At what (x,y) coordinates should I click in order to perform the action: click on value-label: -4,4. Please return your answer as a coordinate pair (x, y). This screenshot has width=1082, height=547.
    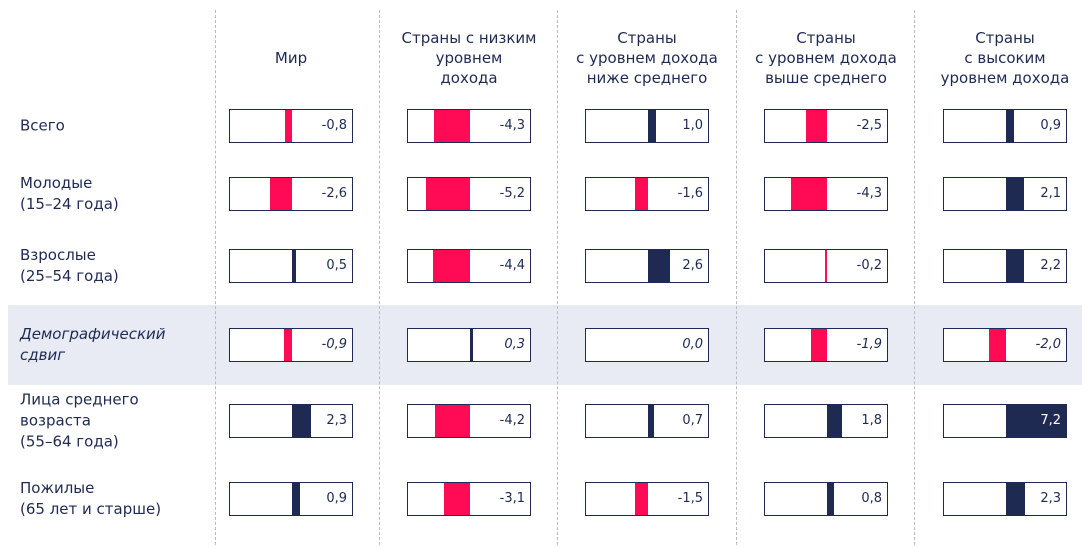
    Looking at the image, I should click on (512, 265).